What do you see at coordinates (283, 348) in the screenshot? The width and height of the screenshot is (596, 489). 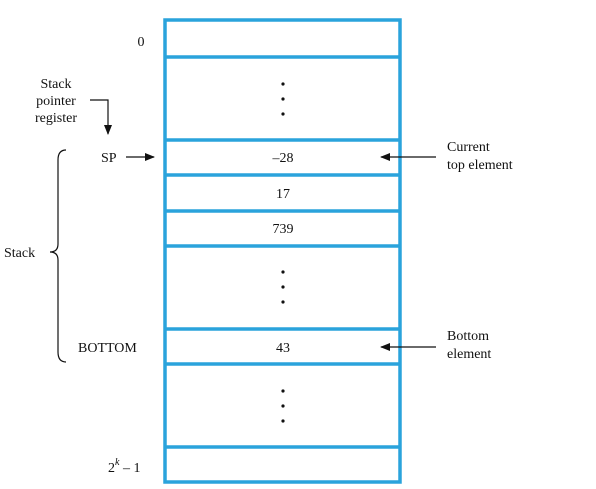 I see `cell-bottom-value: 43` at bounding box center [283, 348].